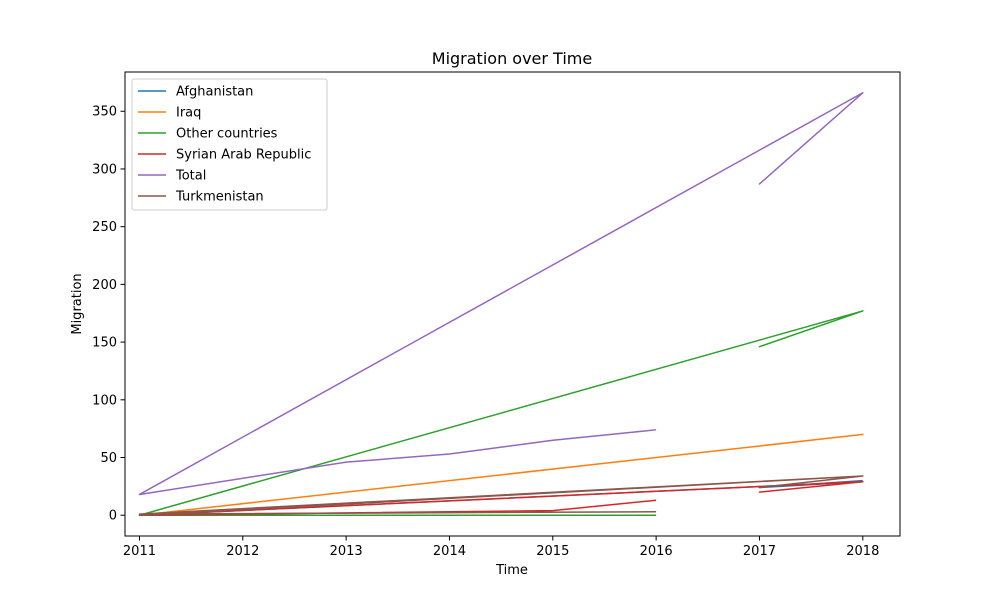 The image size is (1000, 600). I want to click on y-tick-label: 300, so click(104, 169).